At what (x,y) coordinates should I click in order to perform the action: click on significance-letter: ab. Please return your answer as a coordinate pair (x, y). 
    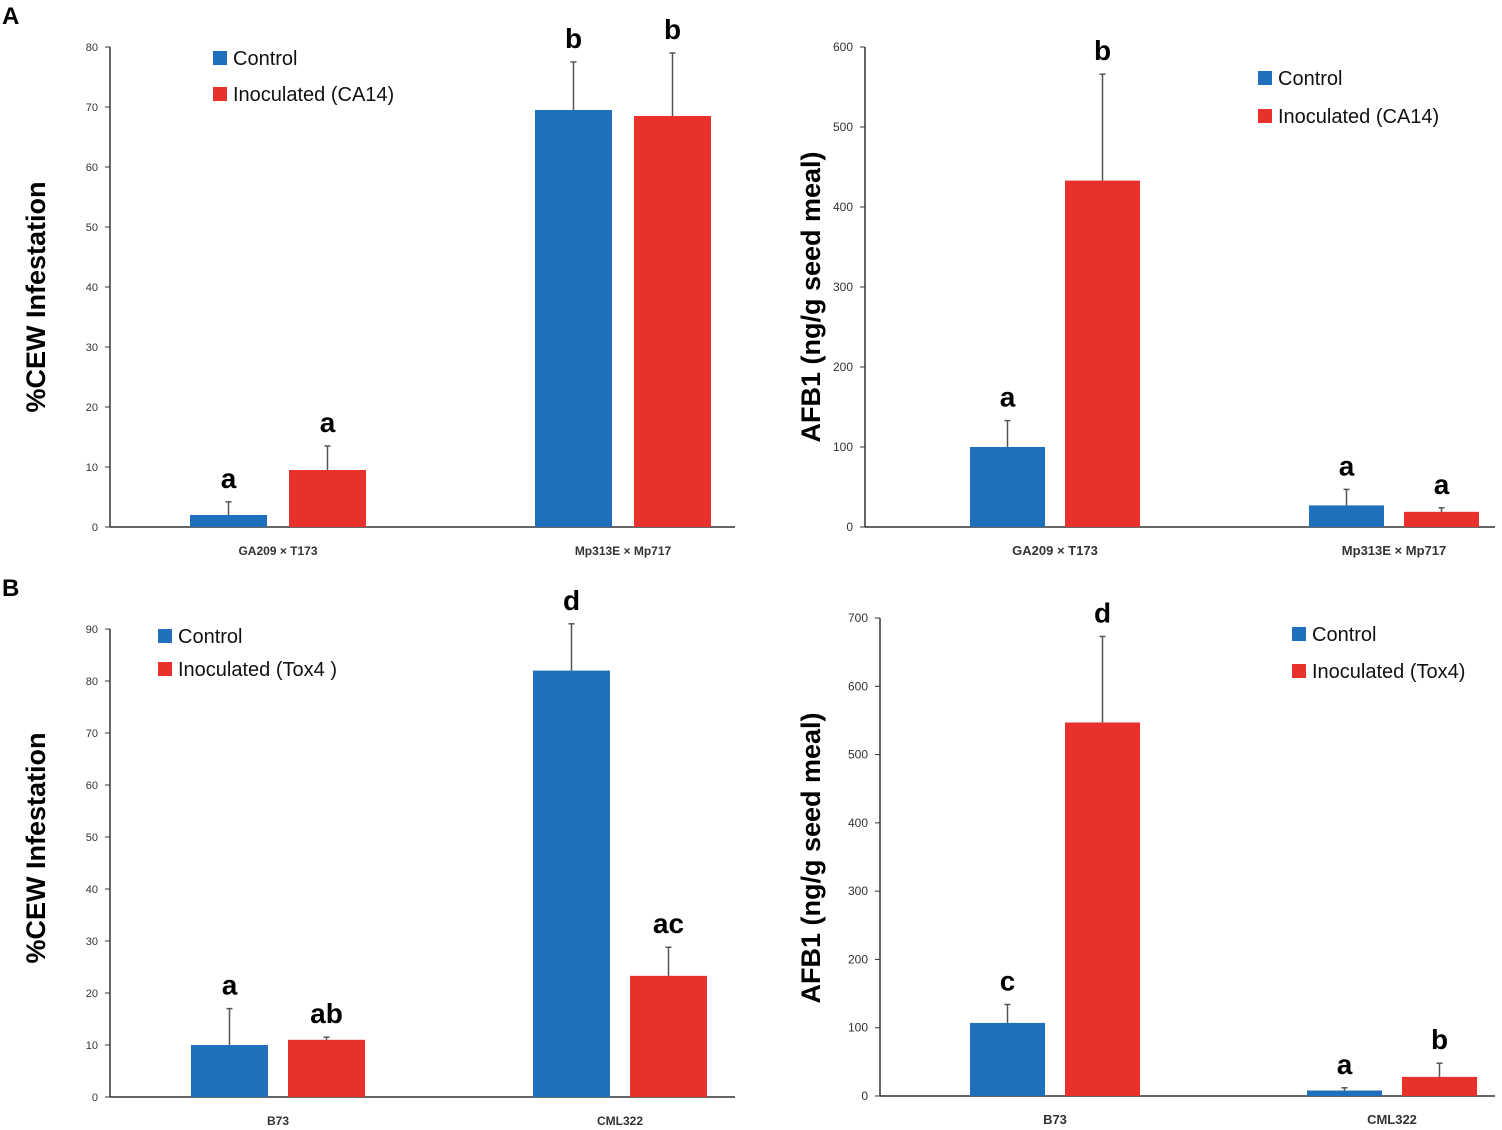
    Looking at the image, I should click on (326, 1013).